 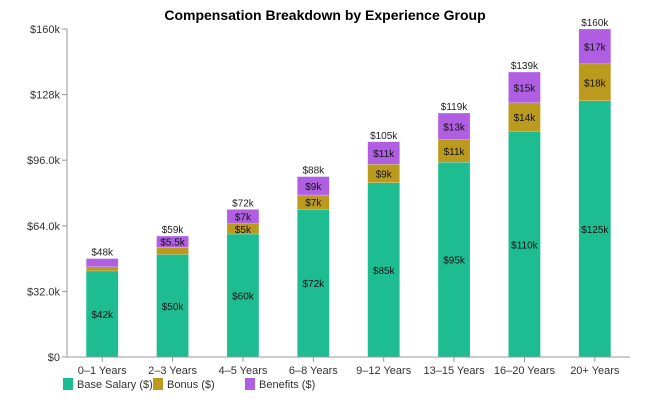 What do you see at coordinates (102, 315) in the screenshot?
I see `segment-label: $42k` at bounding box center [102, 315].